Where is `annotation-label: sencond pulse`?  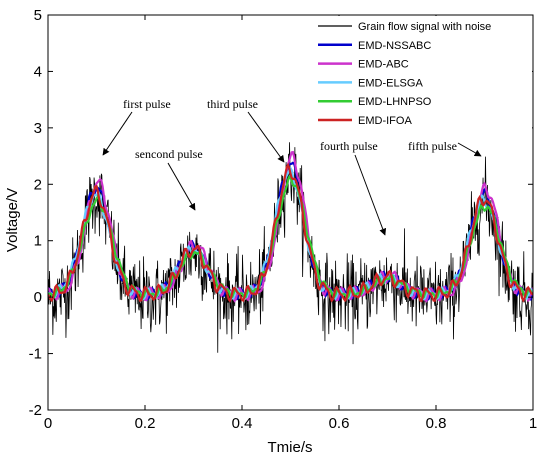
annotation-label: sencond pulse is located at coordinates (169, 154).